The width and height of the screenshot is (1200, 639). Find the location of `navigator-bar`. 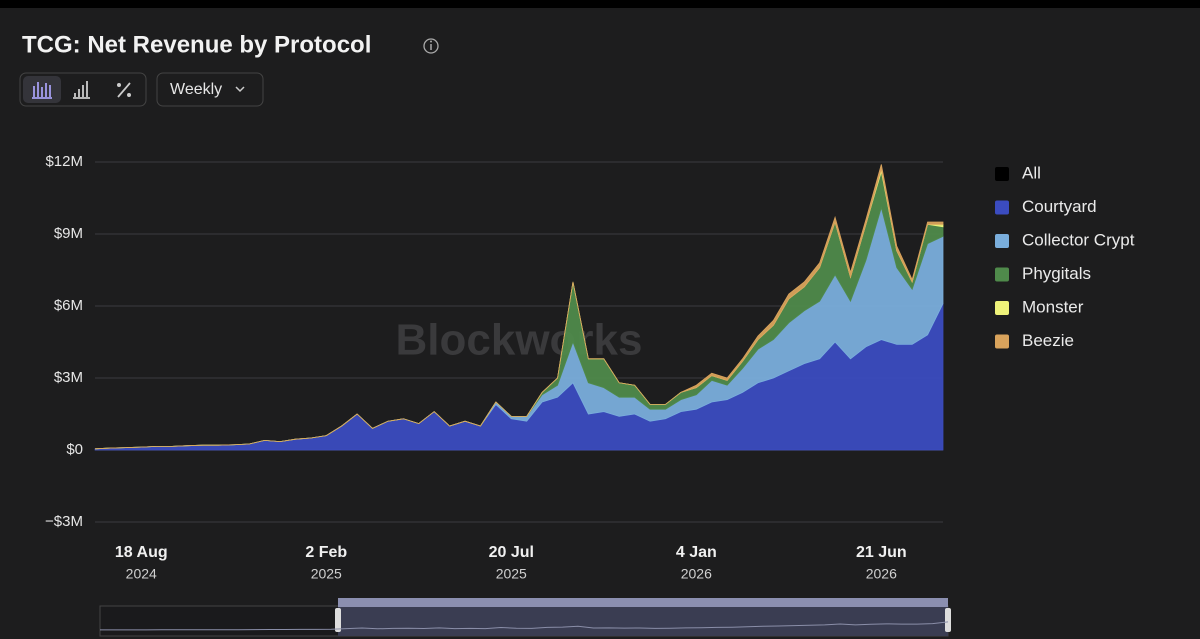

navigator-bar is located at coordinates (643, 602).